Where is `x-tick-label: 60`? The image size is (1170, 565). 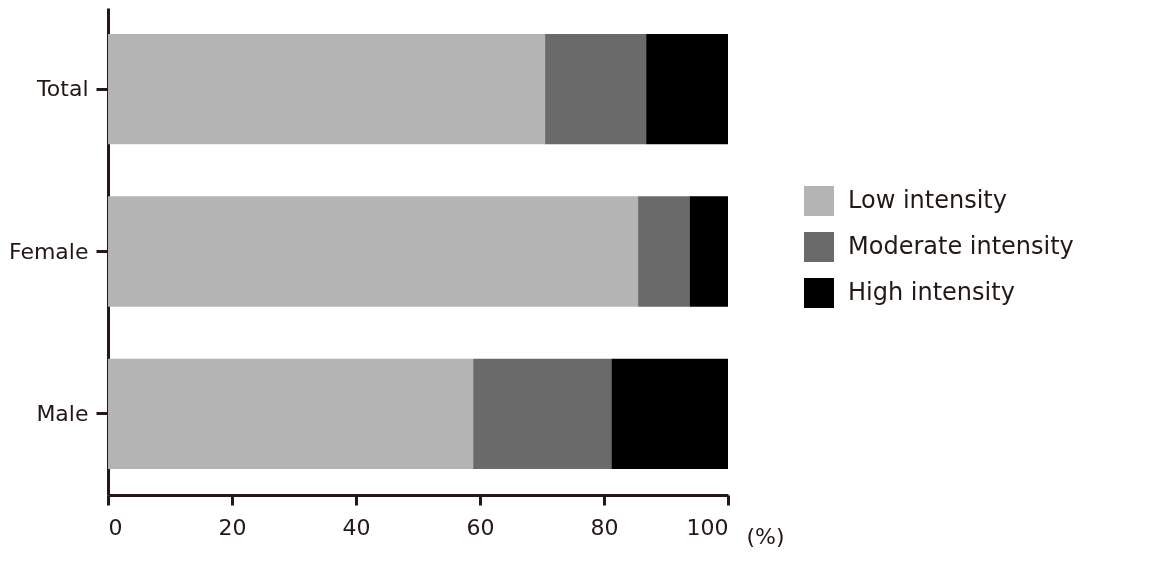 x-tick-label: 60 is located at coordinates (480, 527).